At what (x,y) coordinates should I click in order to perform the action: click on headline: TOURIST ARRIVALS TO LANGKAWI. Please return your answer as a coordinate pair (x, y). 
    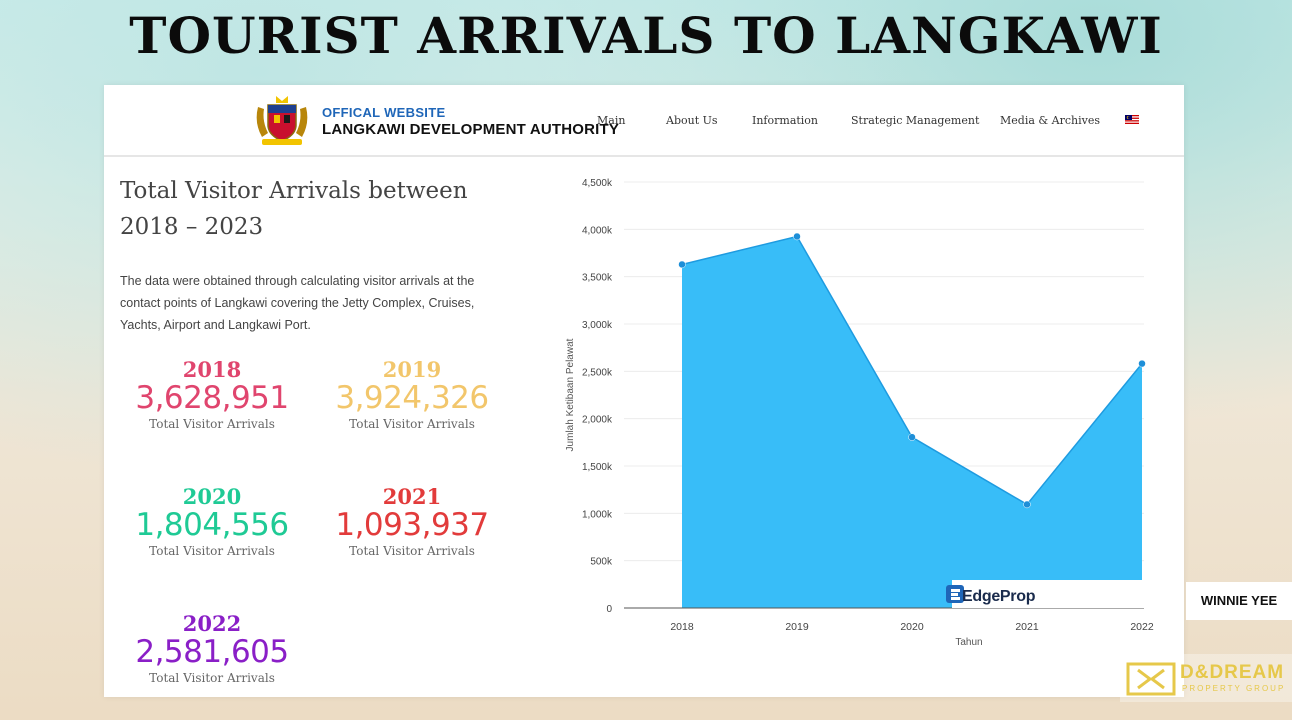
    Looking at the image, I should click on (646, 35).